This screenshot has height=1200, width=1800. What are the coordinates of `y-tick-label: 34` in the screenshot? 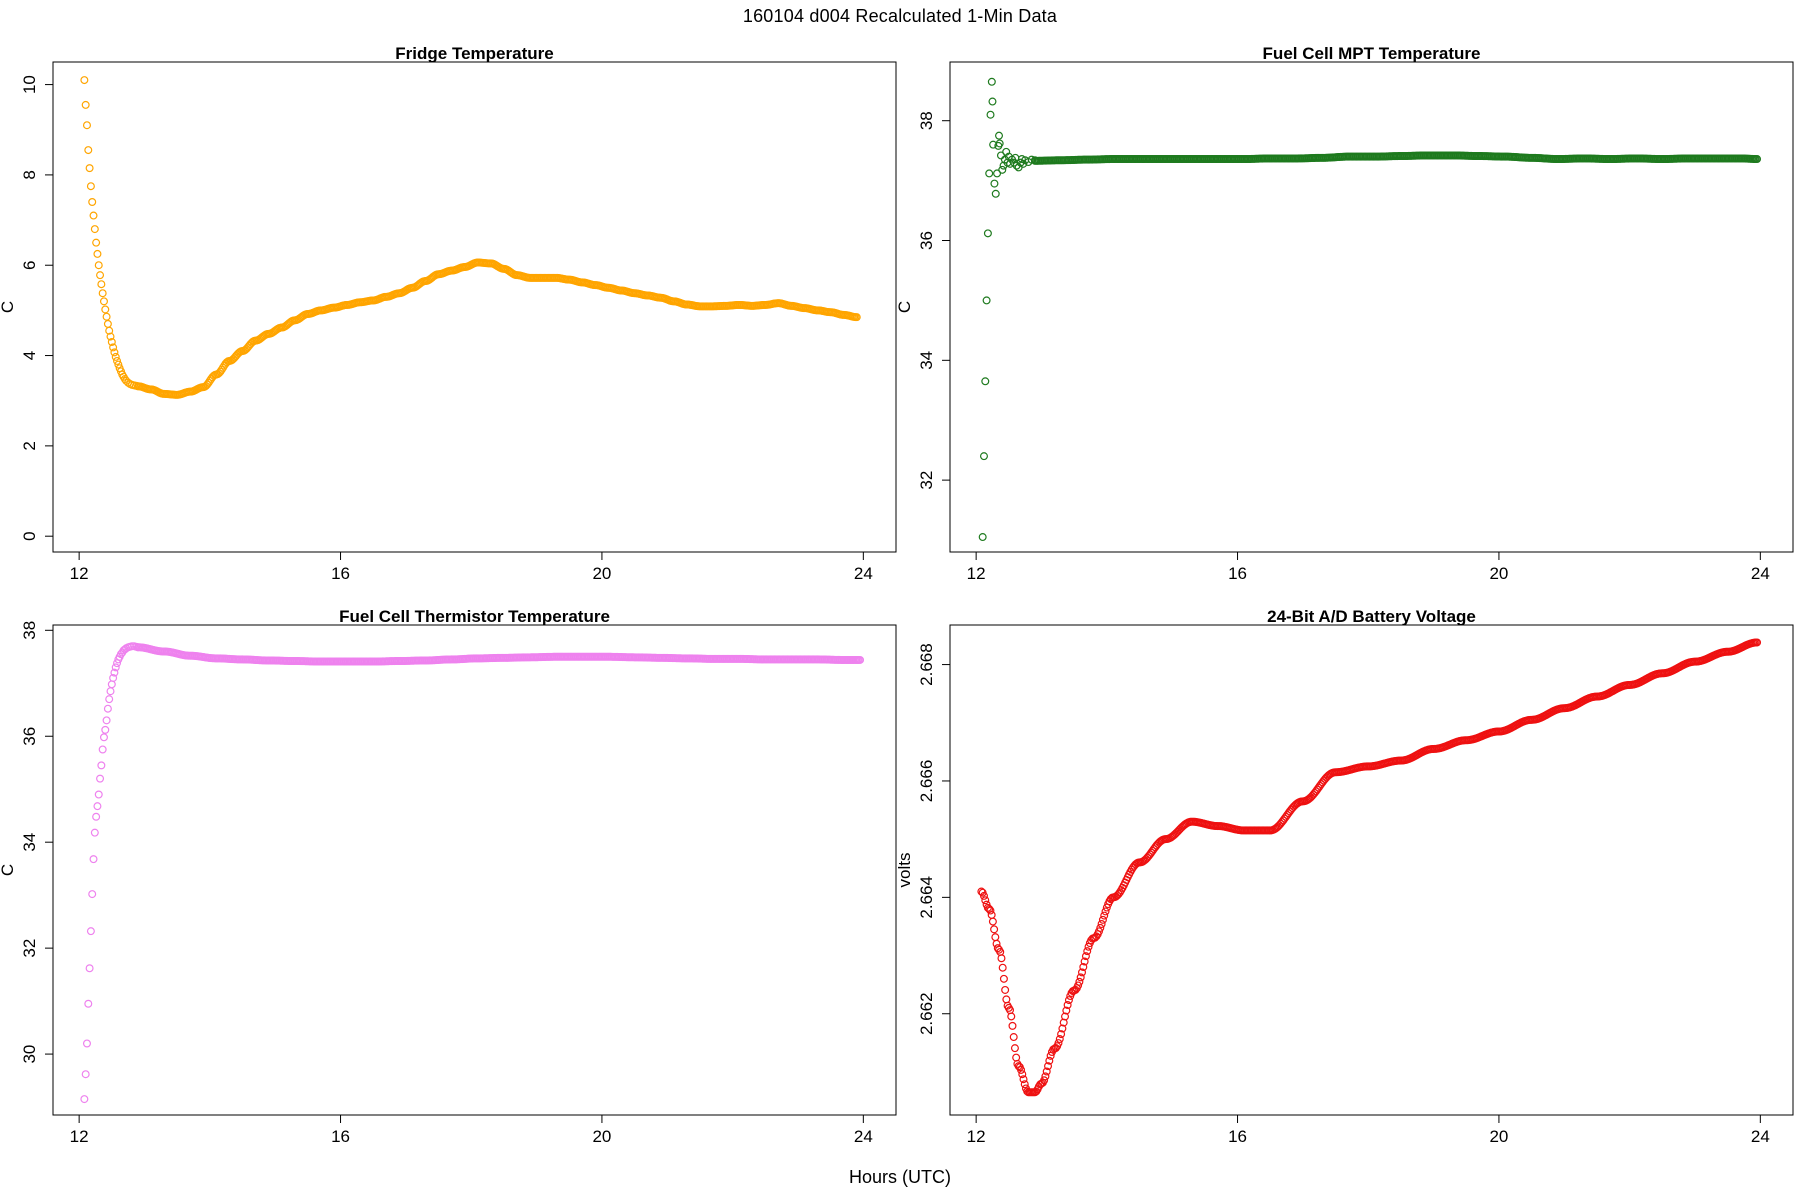 It's located at (926, 360).